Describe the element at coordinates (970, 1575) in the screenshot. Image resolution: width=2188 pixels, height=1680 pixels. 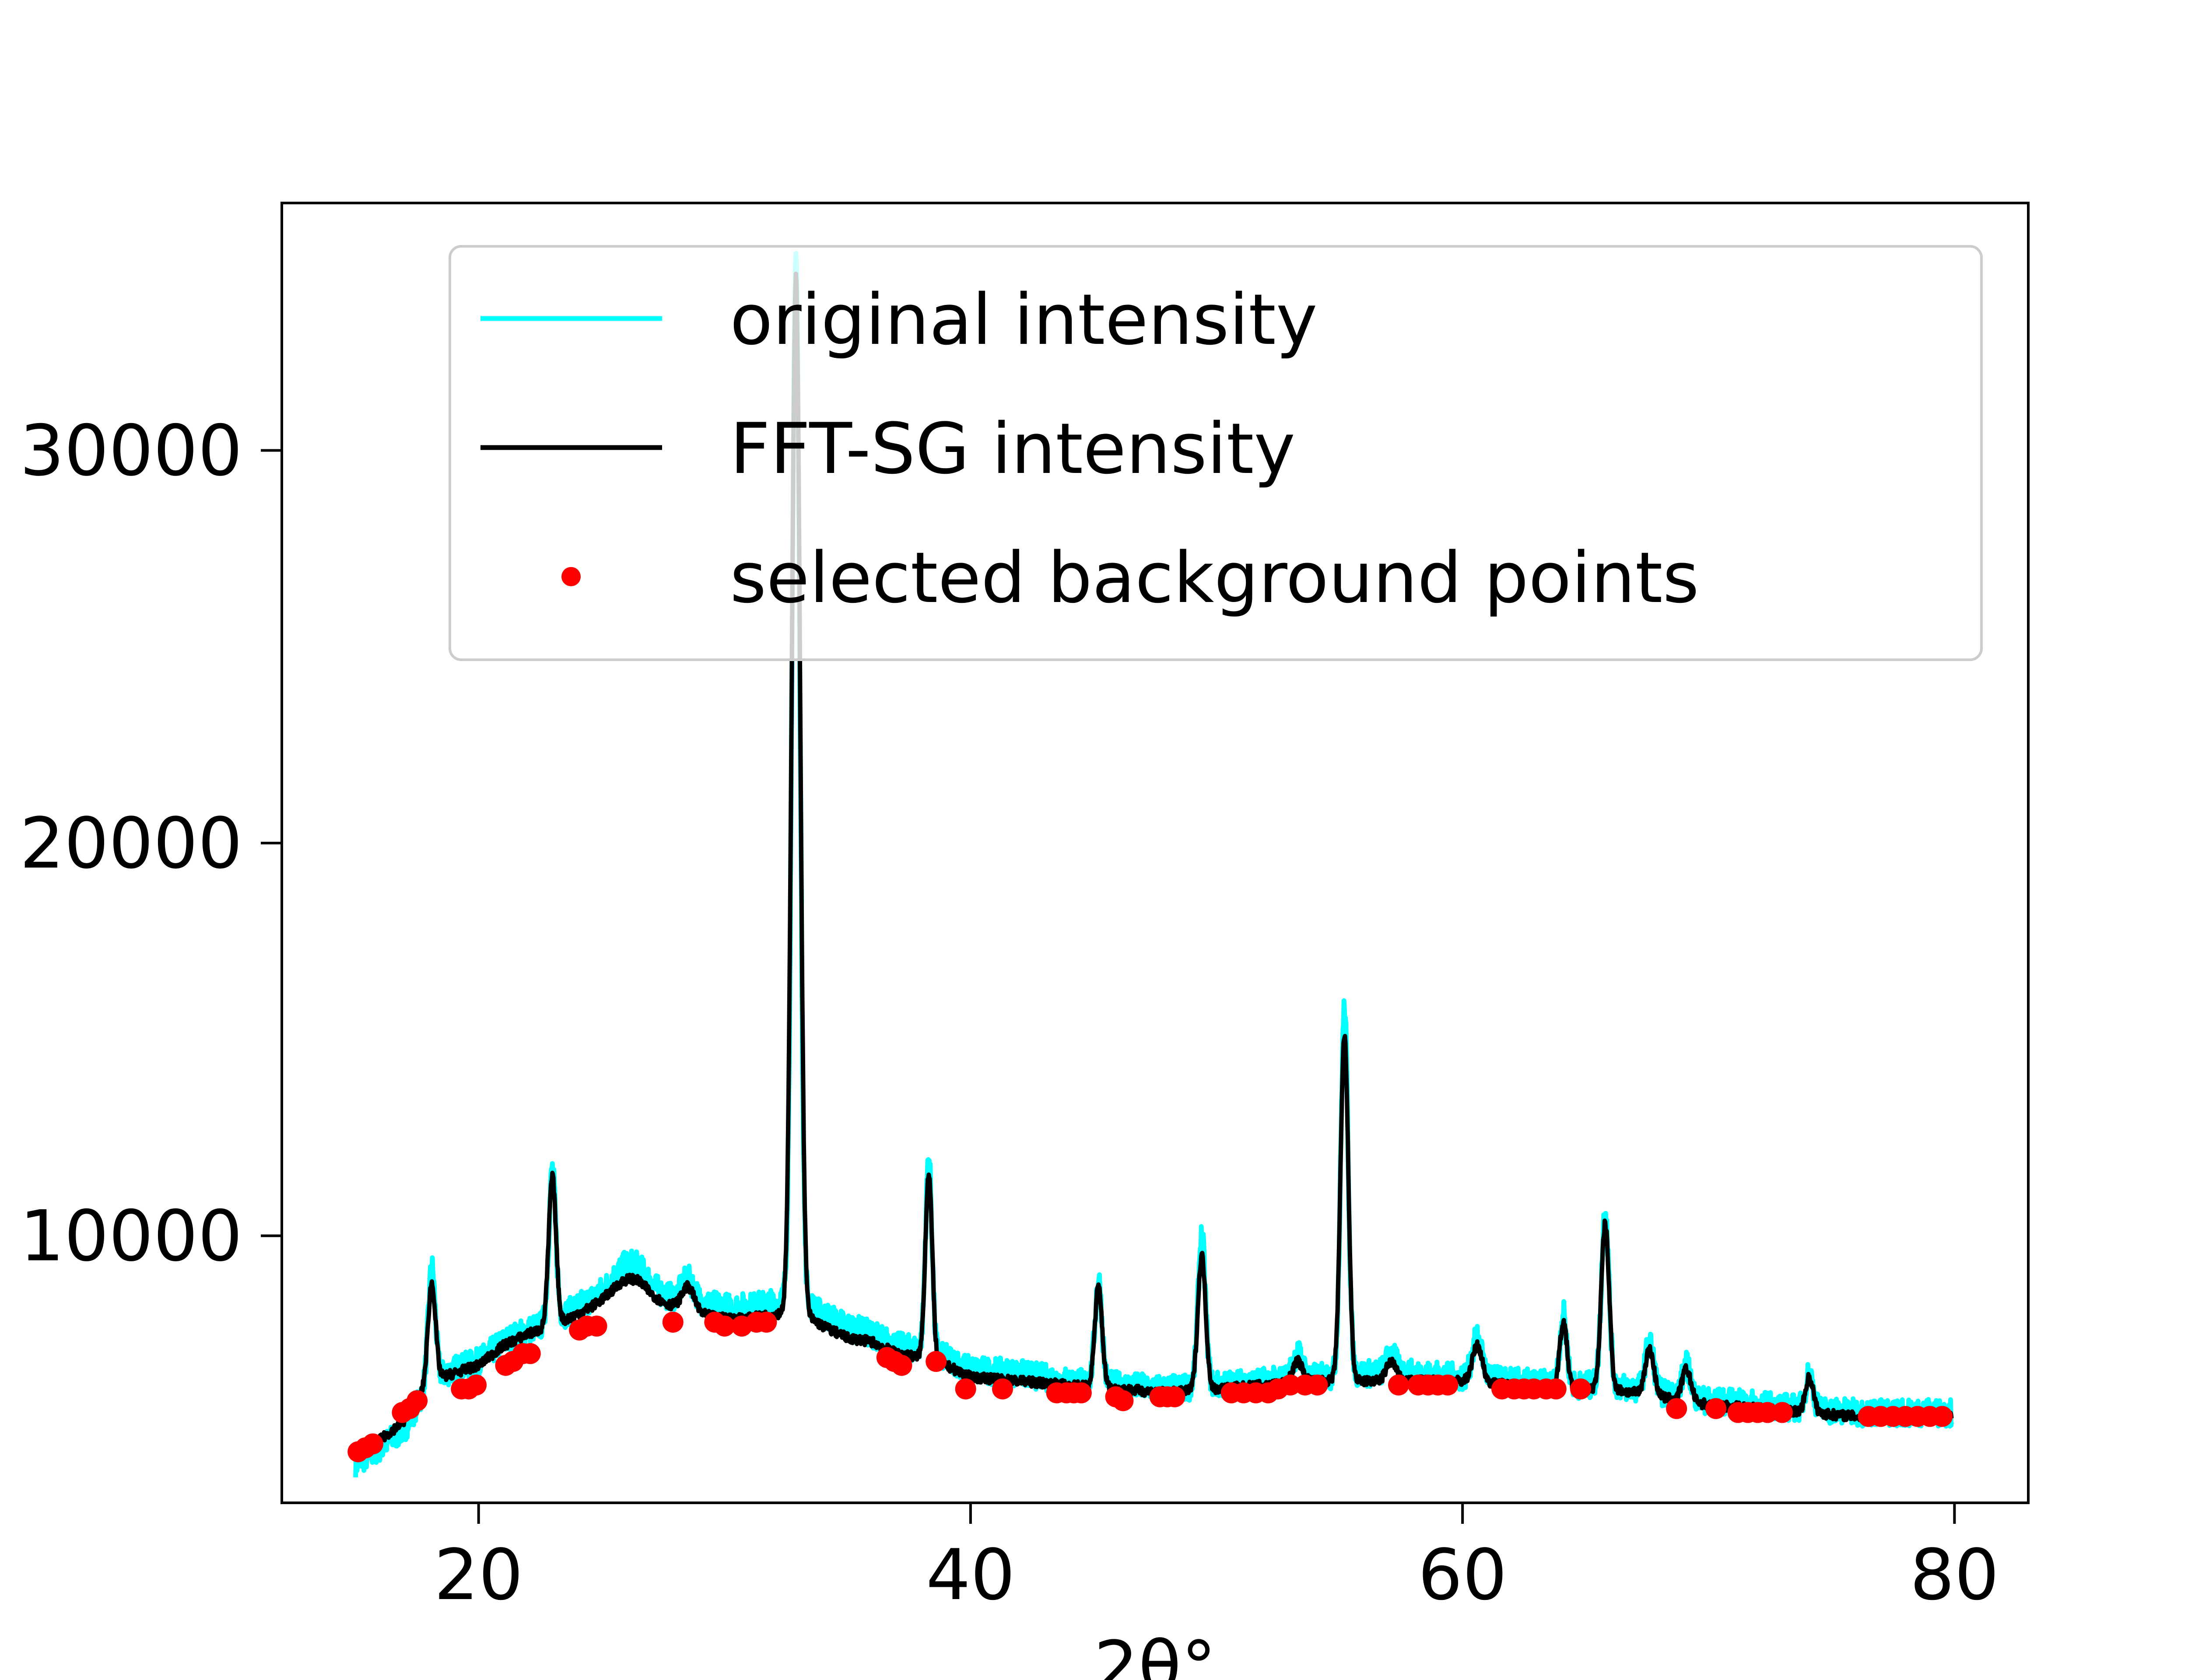
I see `x-tick-label: 40` at that location.